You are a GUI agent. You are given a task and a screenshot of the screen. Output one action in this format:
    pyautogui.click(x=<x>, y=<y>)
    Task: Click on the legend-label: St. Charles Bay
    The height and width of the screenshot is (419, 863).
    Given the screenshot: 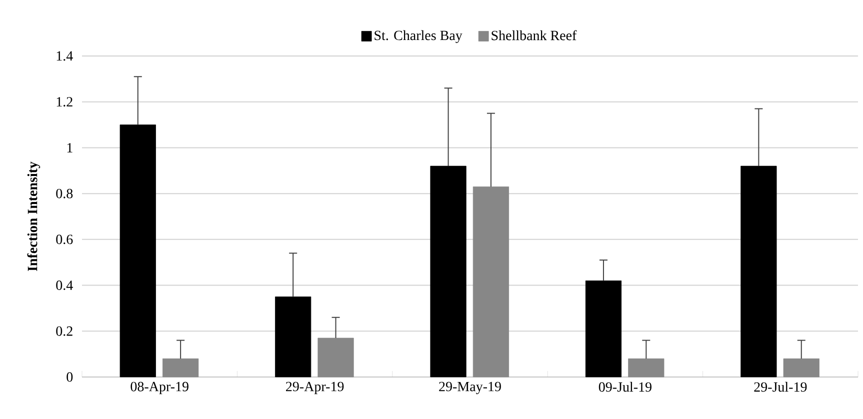 What is the action you would take?
    pyautogui.click(x=418, y=37)
    